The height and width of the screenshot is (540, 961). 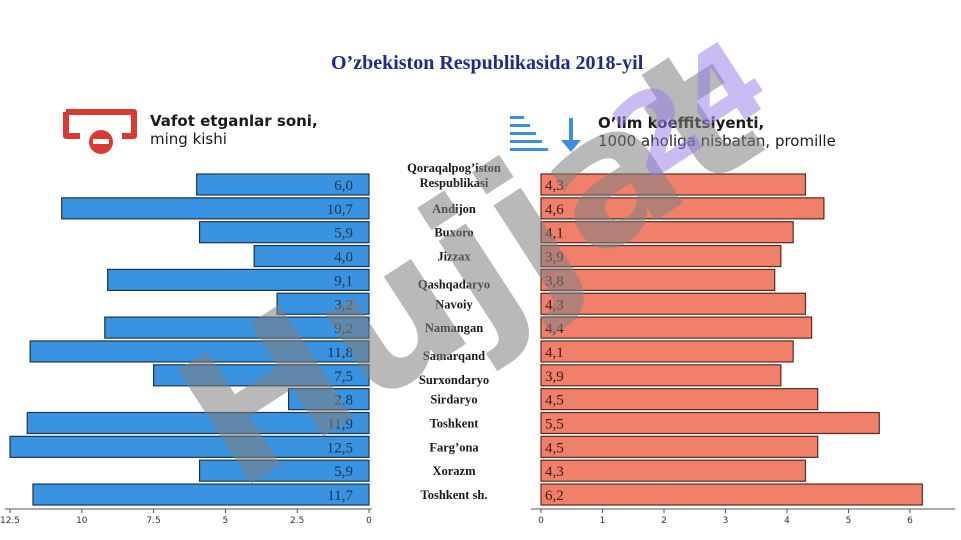 I want to click on region-label: Qoraqalpog’iston, so click(x=454, y=168).